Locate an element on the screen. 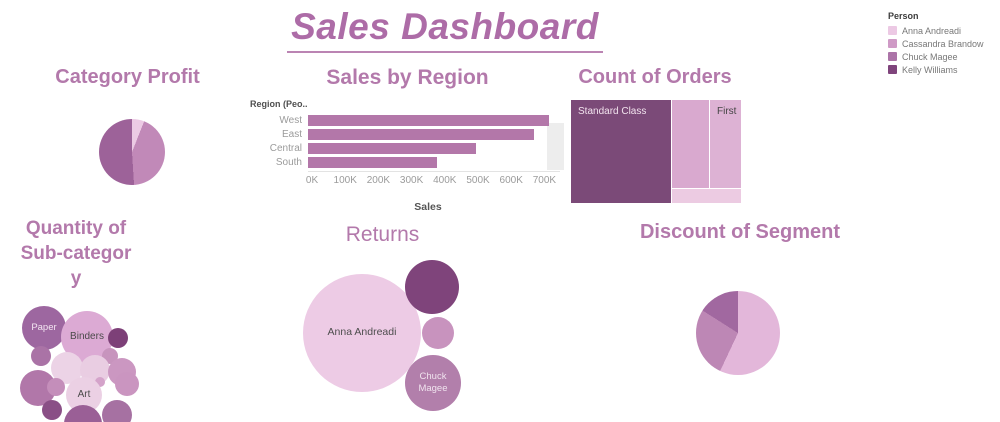 The image size is (1000, 422). bar-west is located at coordinates (428, 120).